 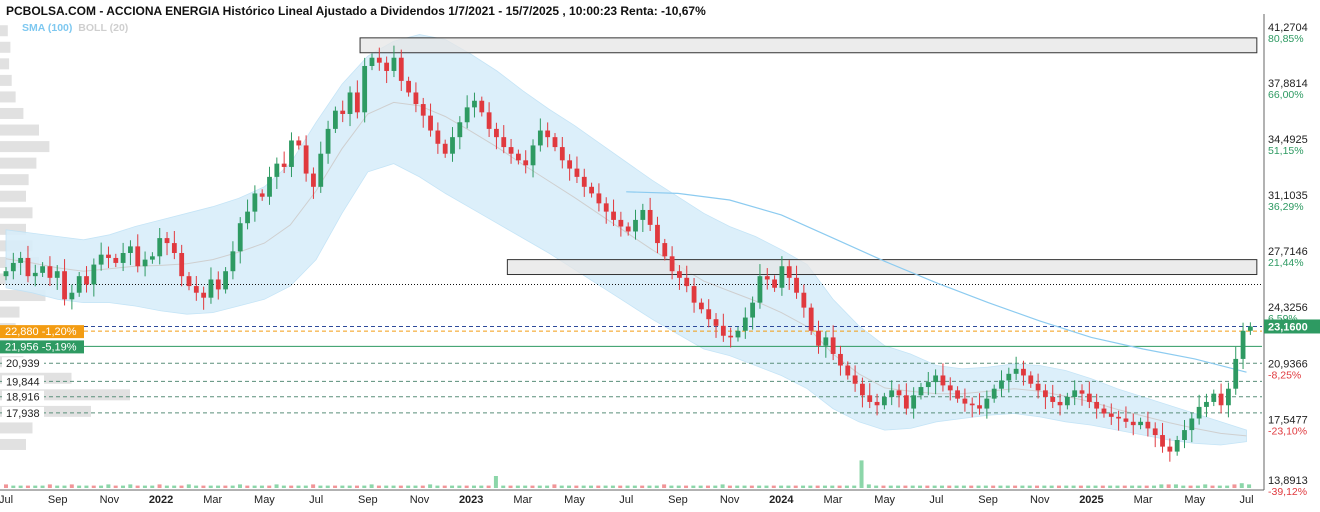 What do you see at coordinates (1286, 95) in the screenshot?
I see `percent-tick-label: 66,00%` at bounding box center [1286, 95].